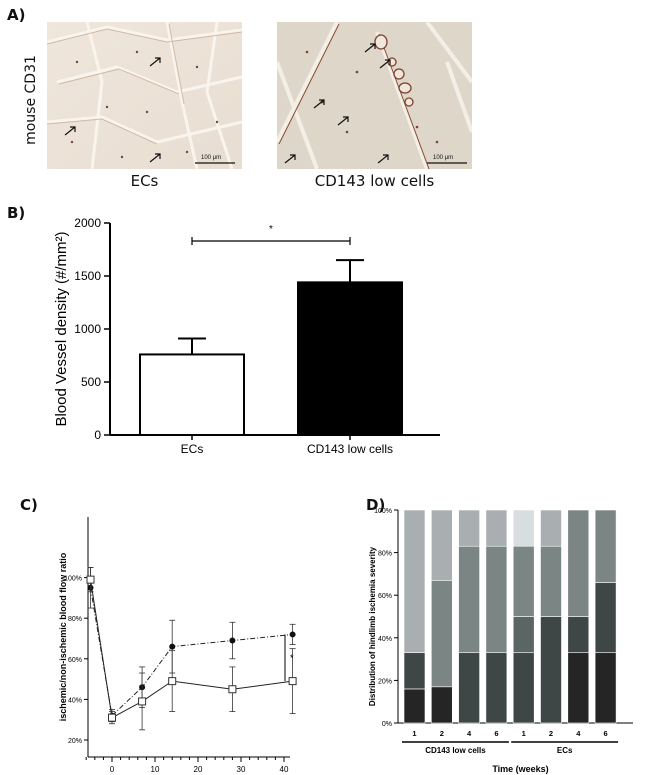 The image size is (645, 775). Describe the element at coordinates (155, 769) in the screenshot. I see `c-x-tick-label: 10` at that location.